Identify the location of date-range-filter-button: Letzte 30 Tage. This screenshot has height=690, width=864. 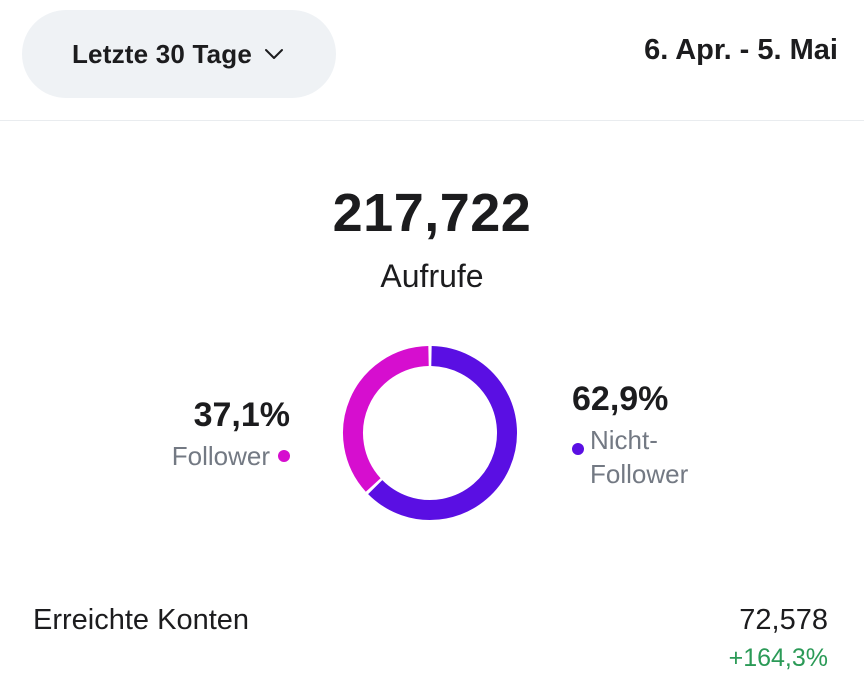
(179, 54).